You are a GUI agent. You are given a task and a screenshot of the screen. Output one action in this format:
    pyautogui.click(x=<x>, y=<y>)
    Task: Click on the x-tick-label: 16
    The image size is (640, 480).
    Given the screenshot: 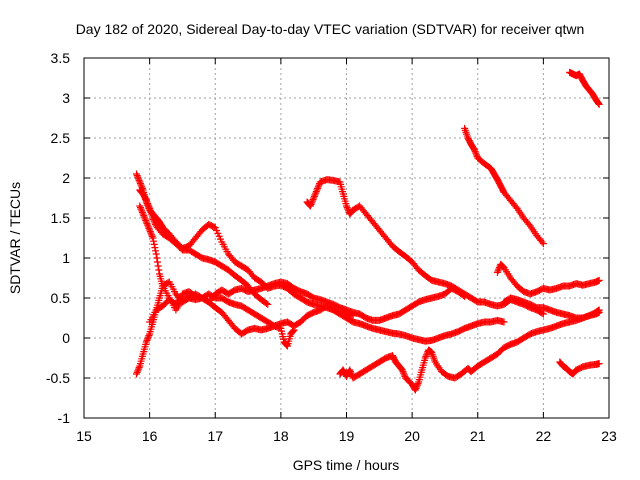 What is the action you would take?
    pyautogui.click(x=150, y=436)
    